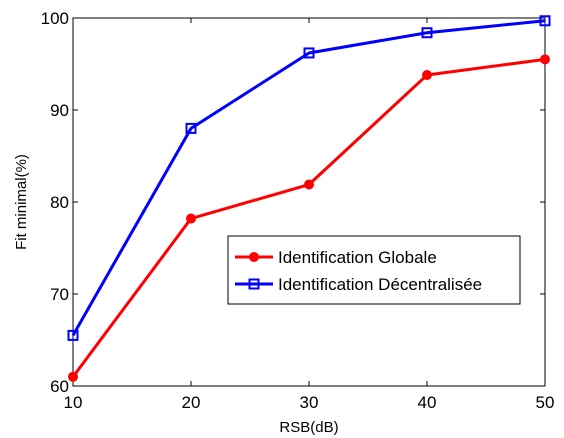 Image resolution: width=564 pixels, height=438 pixels. Describe the element at coordinates (59, 202) in the screenshot. I see `y-tick-label: 80` at that location.